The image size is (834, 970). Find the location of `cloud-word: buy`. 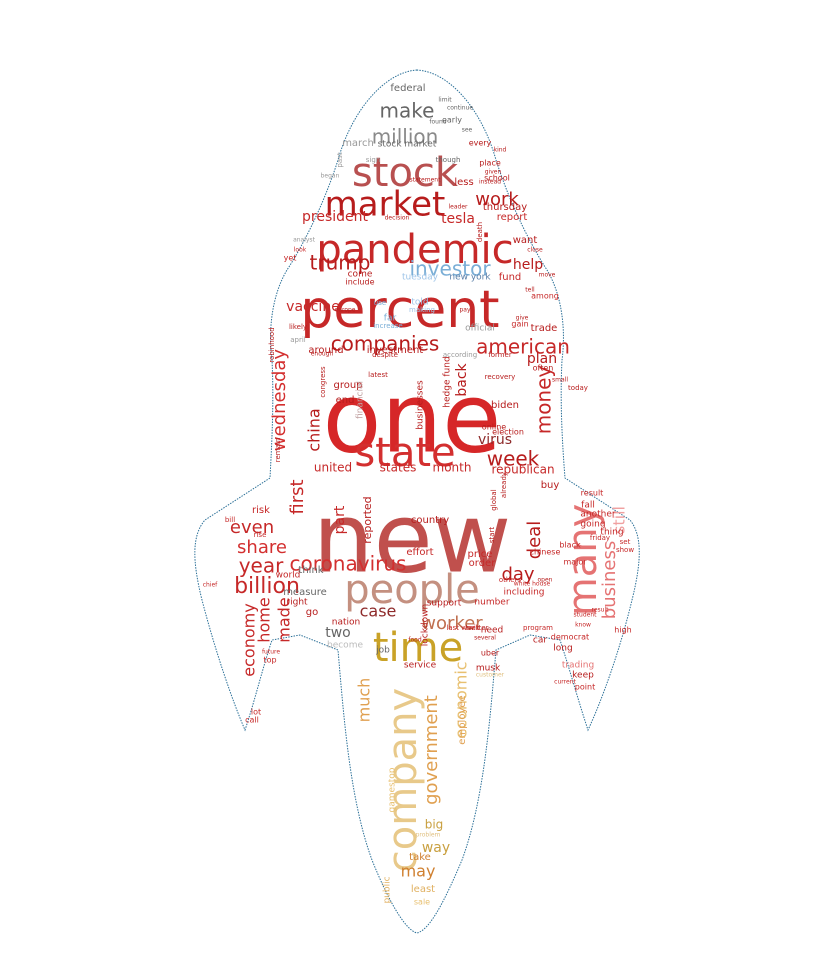

cloud-word: buy is located at coordinates (550, 485).